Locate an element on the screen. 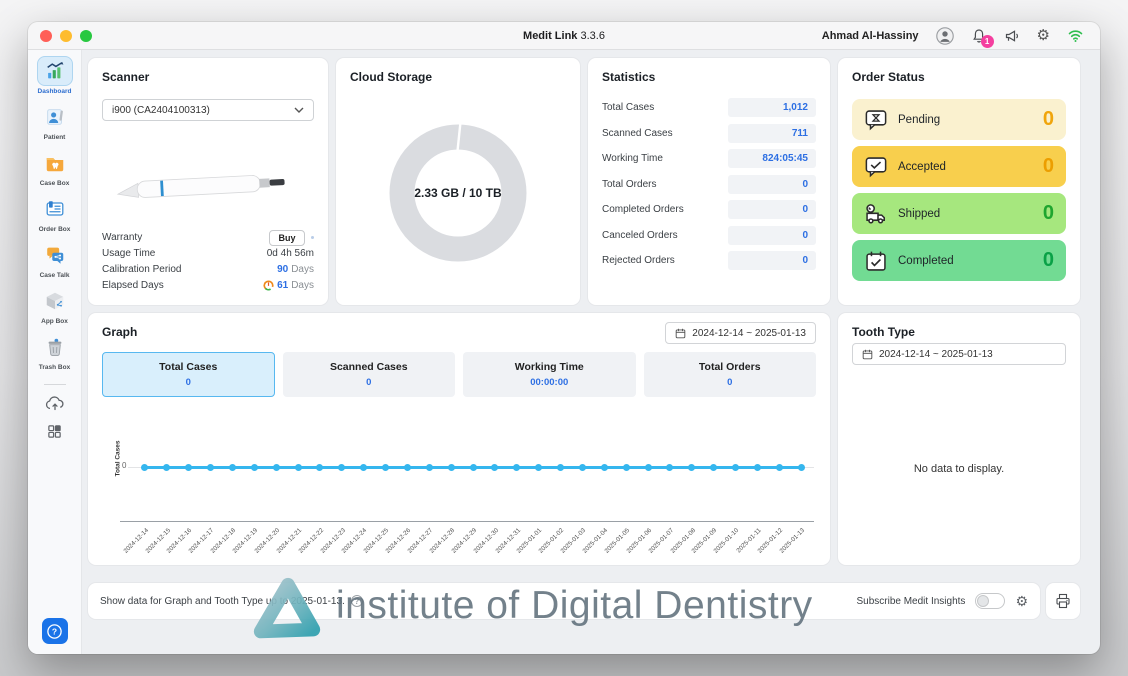  graph-tab-label: Working Time is located at coordinates (549, 367).